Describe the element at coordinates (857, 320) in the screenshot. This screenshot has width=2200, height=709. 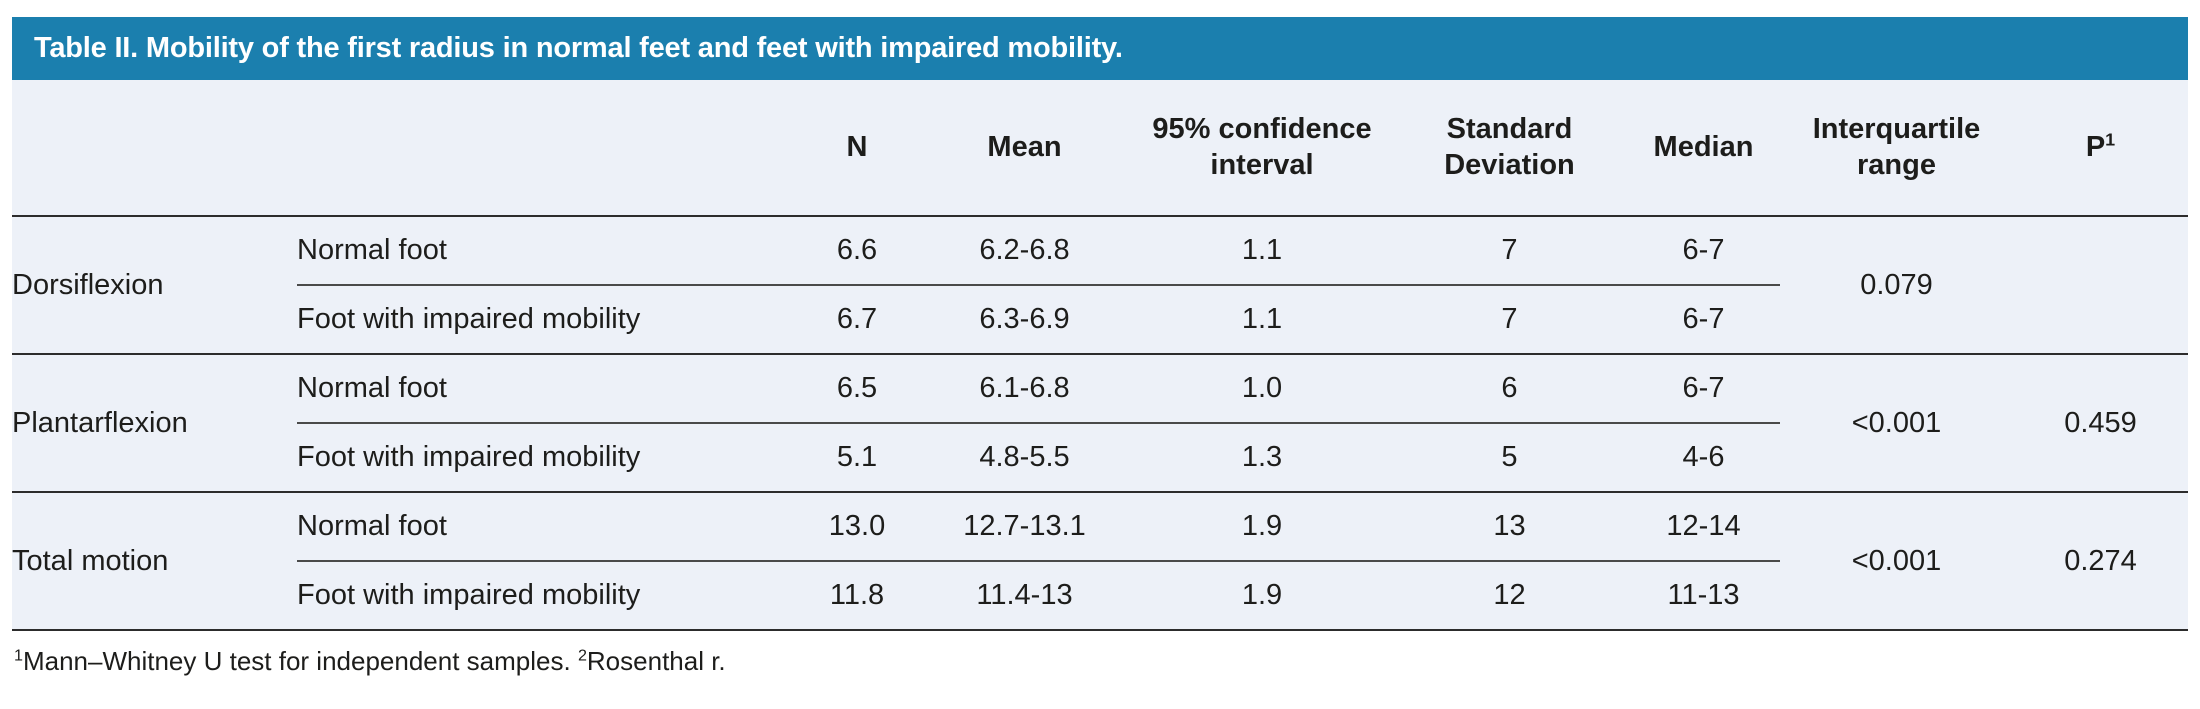
I see `n-cell: 6.7` at that location.